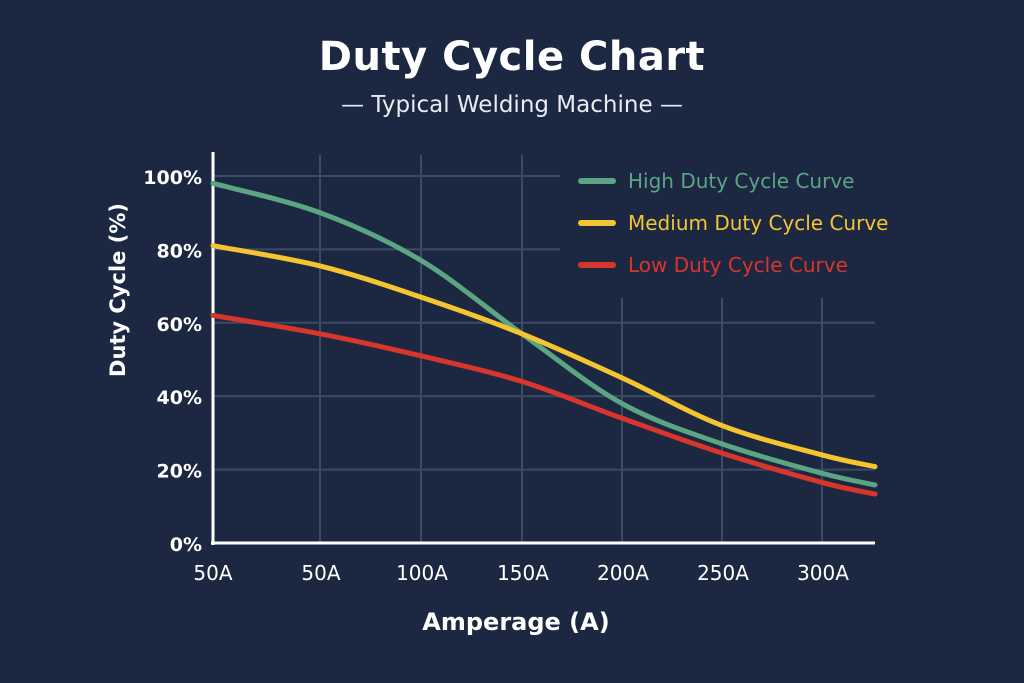 The width and height of the screenshot is (1024, 683). Describe the element at coordinates (823, 573) in the screenshot. I see `x-tick-label: 300A` at that location.